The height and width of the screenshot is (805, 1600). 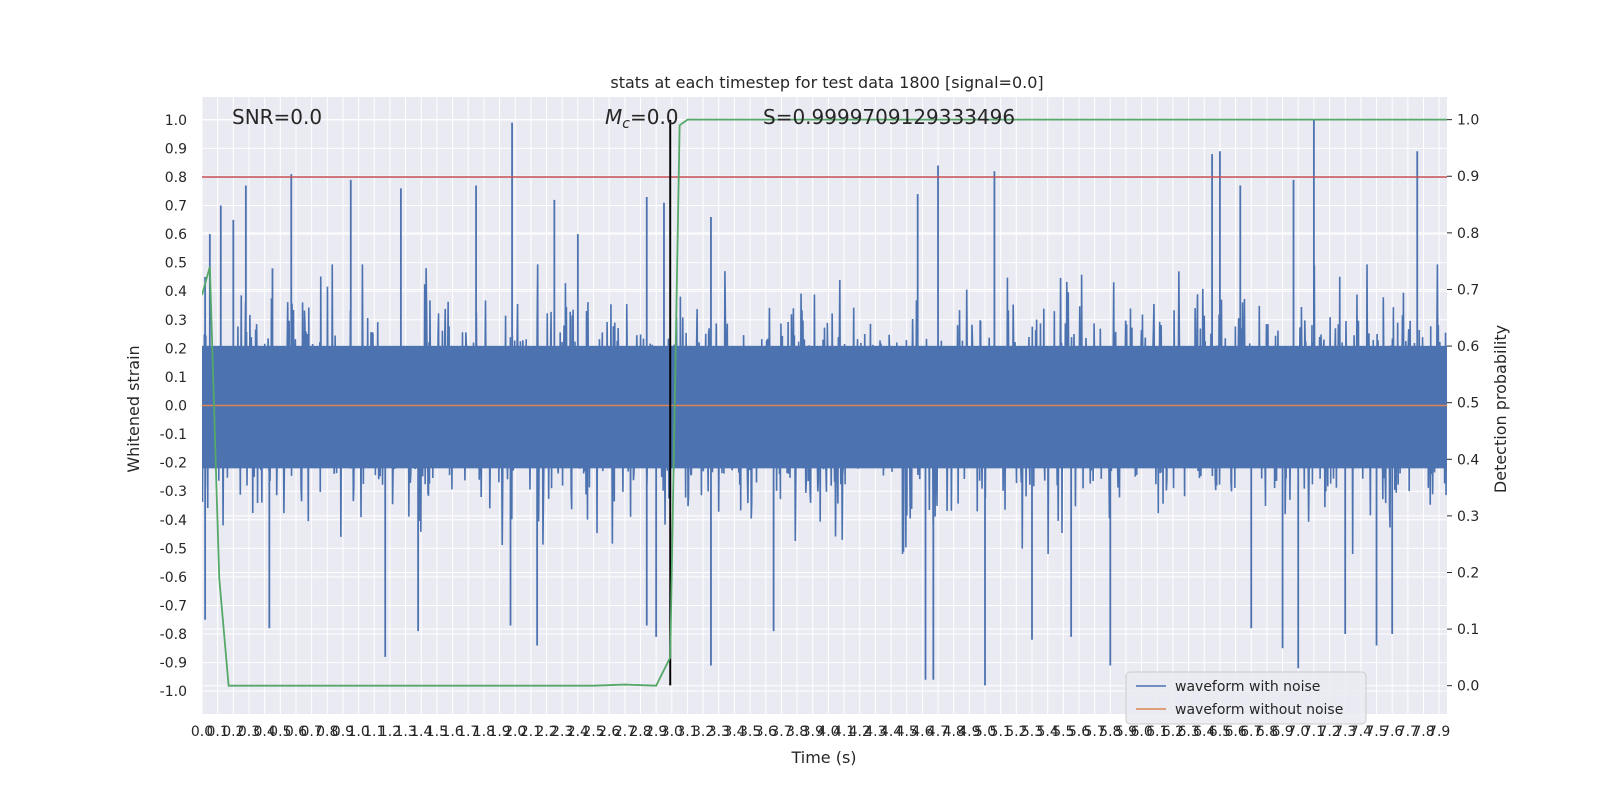 What do you see at coordinates (173, 464) in the screenshot?
I see `y-tick-label-left: -0.2` at bounding box center [173, 464].